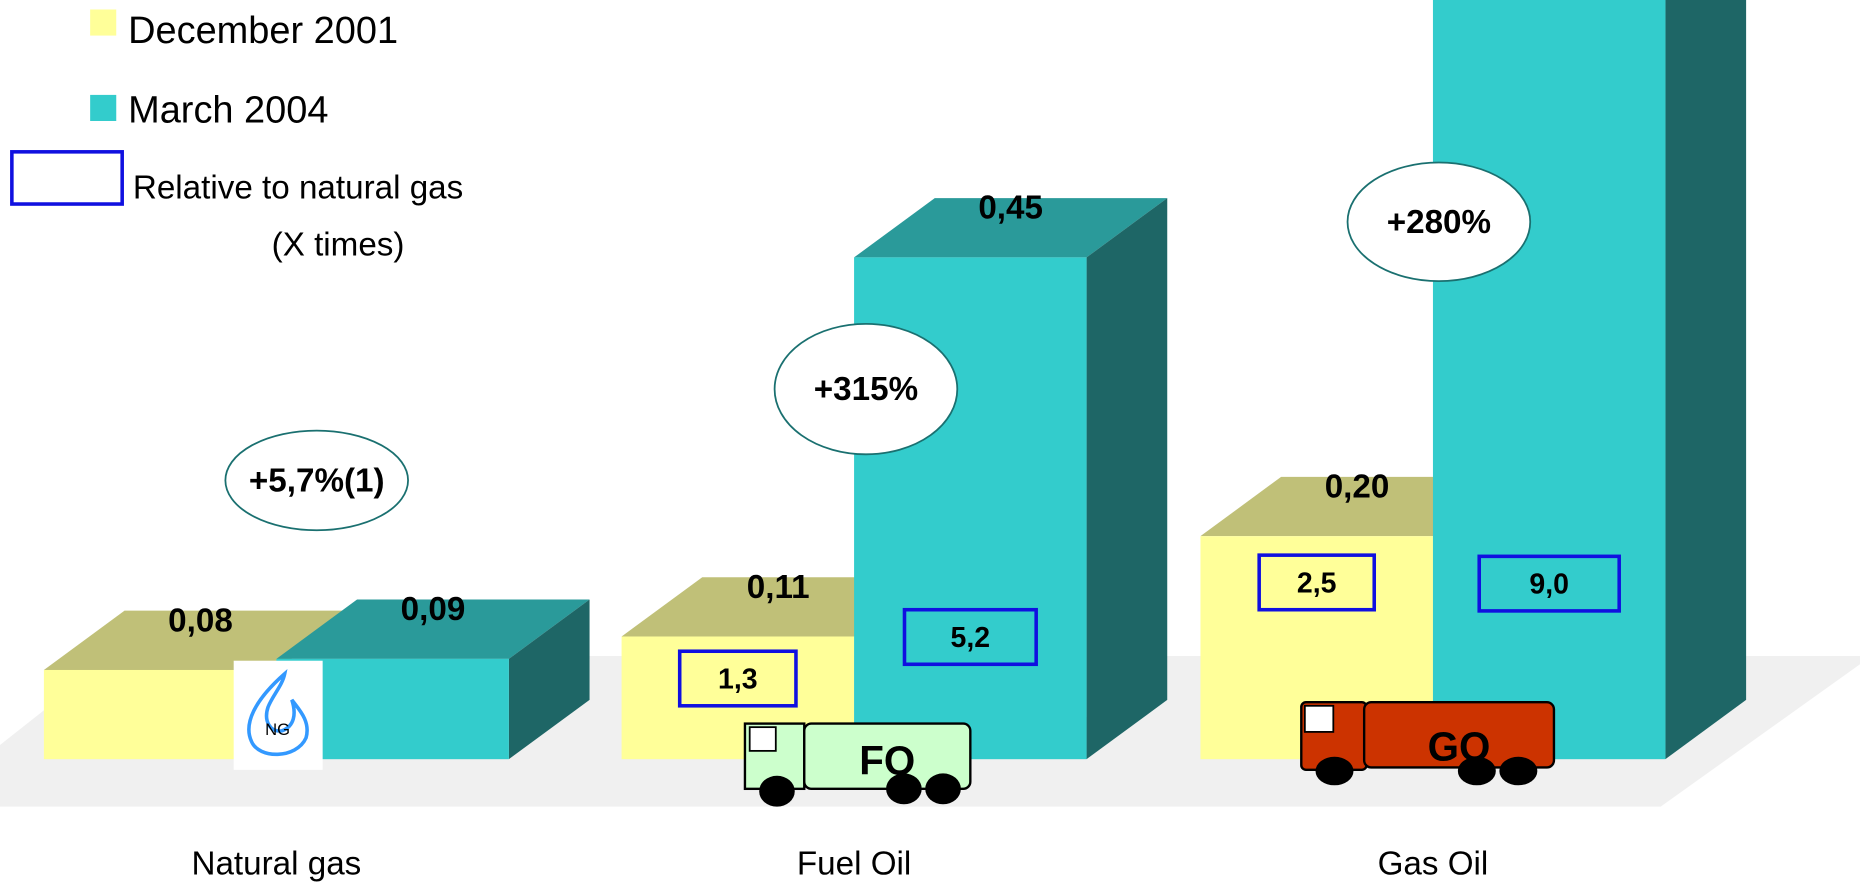  Describe the element at coordinates (278, 712) in the screenshot. I see `ng-flame` at that location.